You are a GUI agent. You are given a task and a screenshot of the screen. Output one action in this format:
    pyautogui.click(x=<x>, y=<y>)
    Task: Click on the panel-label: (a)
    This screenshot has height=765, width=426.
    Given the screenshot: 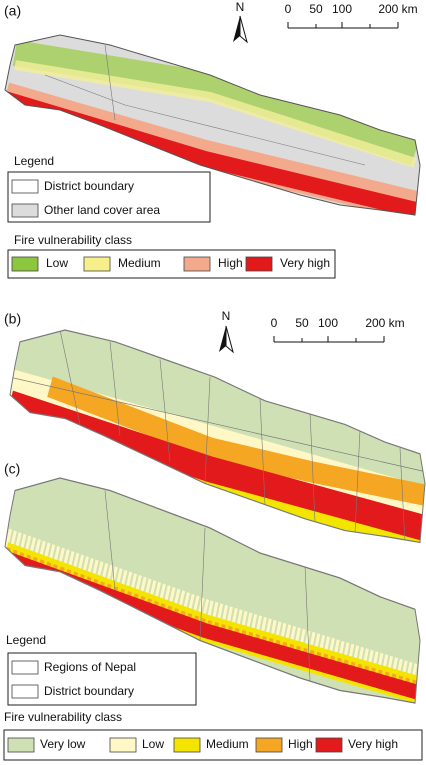 What is the action you would take?
    pyautogui.click(x=12, y=11)
    